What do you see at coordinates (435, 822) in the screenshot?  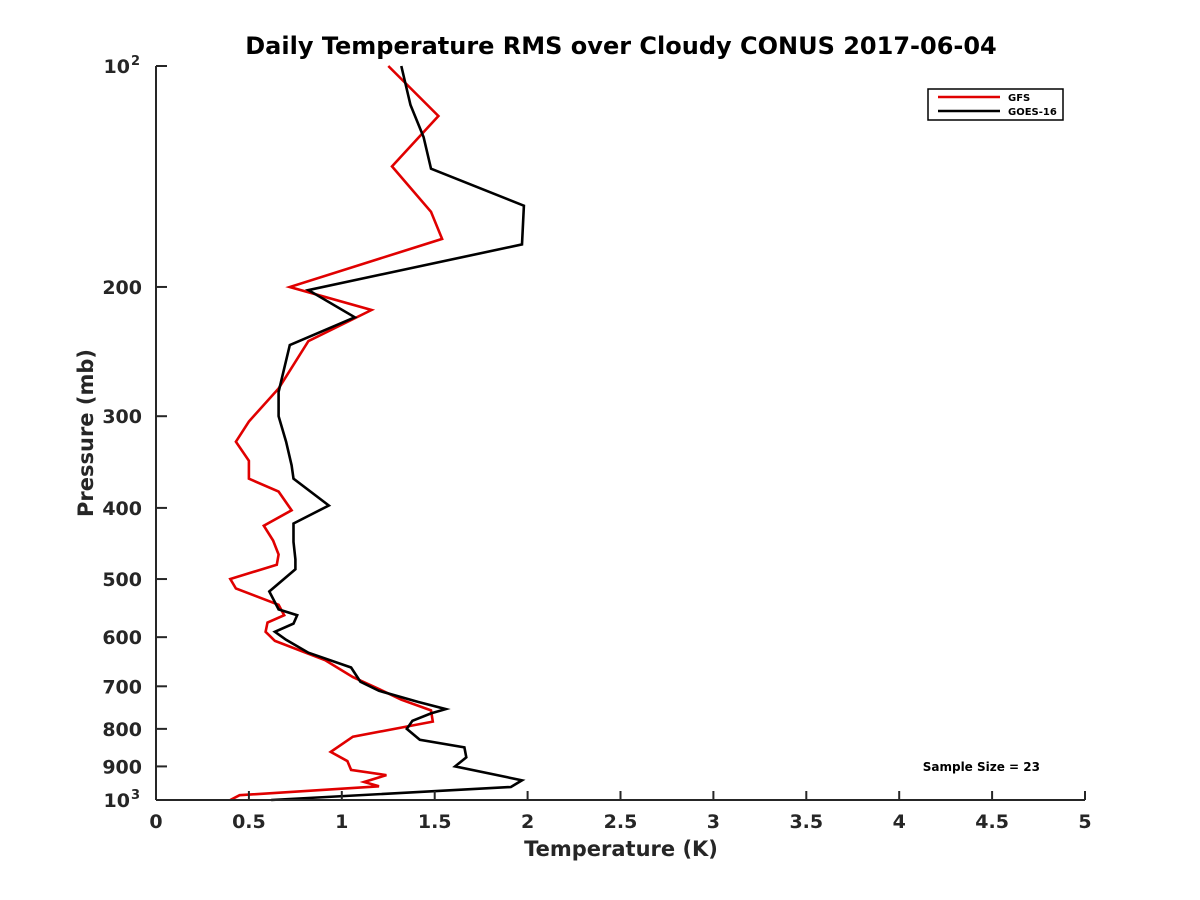 I see `x-tick-label: 1.5` at bounding box center [435, 822].